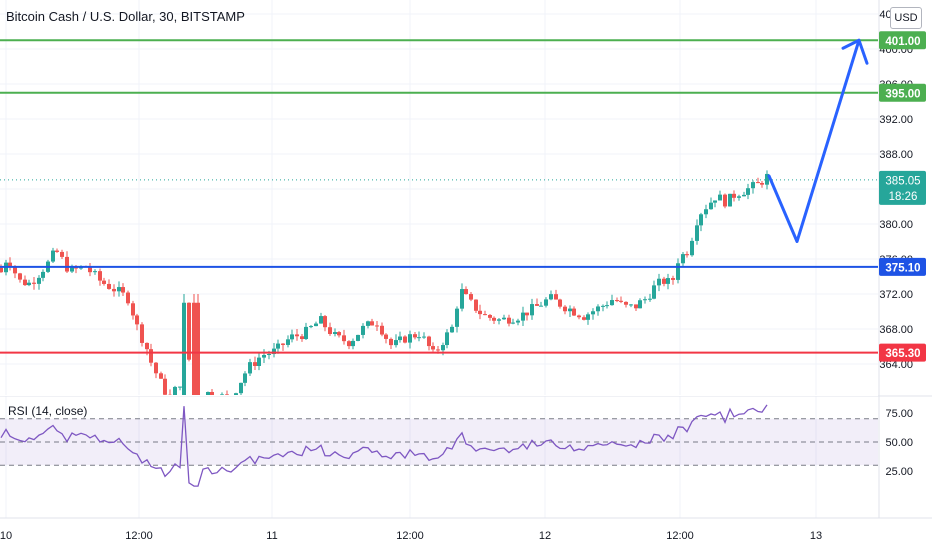 The height and width of the screenshot is (550, 932). What do you see at coordinates (902, 187) in the screenshot?
I see `current-price-tag` at bounding box center [902, 187].